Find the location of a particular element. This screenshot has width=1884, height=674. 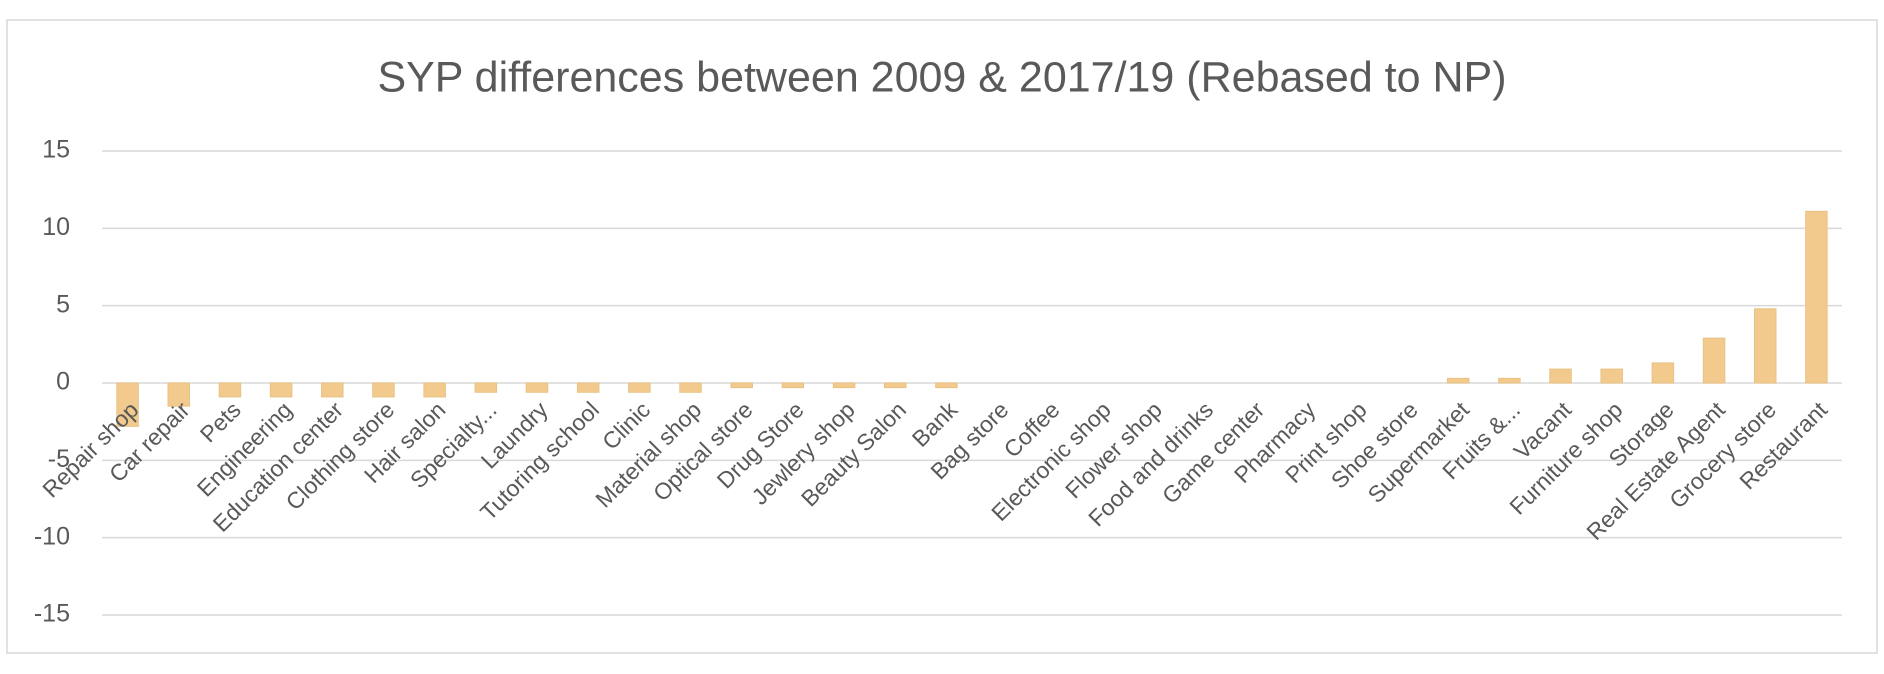

y-tick-label: -5 is located at coordinates (59, 459).